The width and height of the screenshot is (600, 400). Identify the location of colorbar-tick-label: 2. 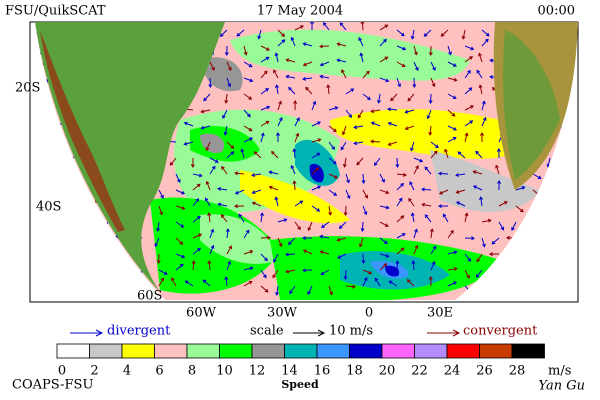
(94, 371).